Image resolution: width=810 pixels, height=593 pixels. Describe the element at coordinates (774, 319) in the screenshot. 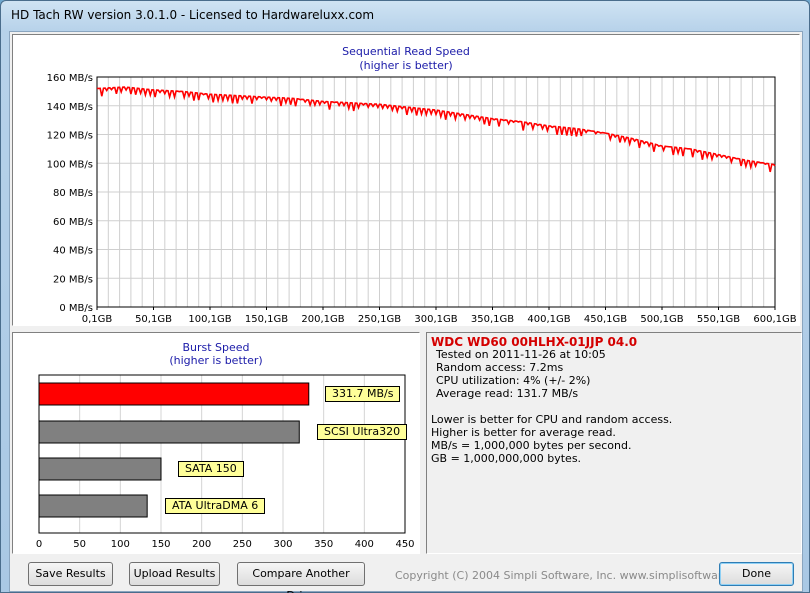

I see `x-tick-label: 600,1GB` at that location.